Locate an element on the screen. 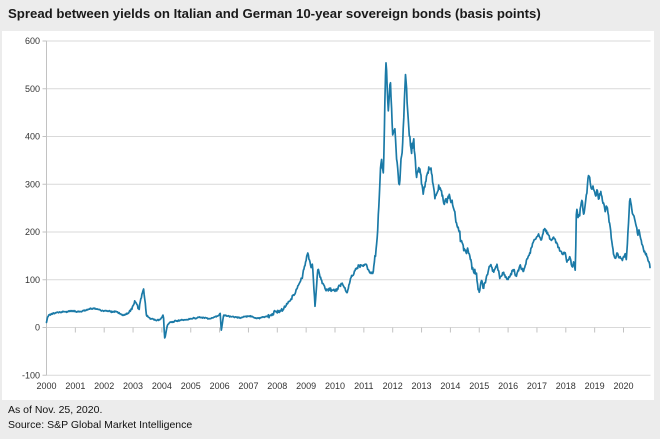 The image size is (660, 439). x-tick-label: 2006 is located at coordinates (220, 386).